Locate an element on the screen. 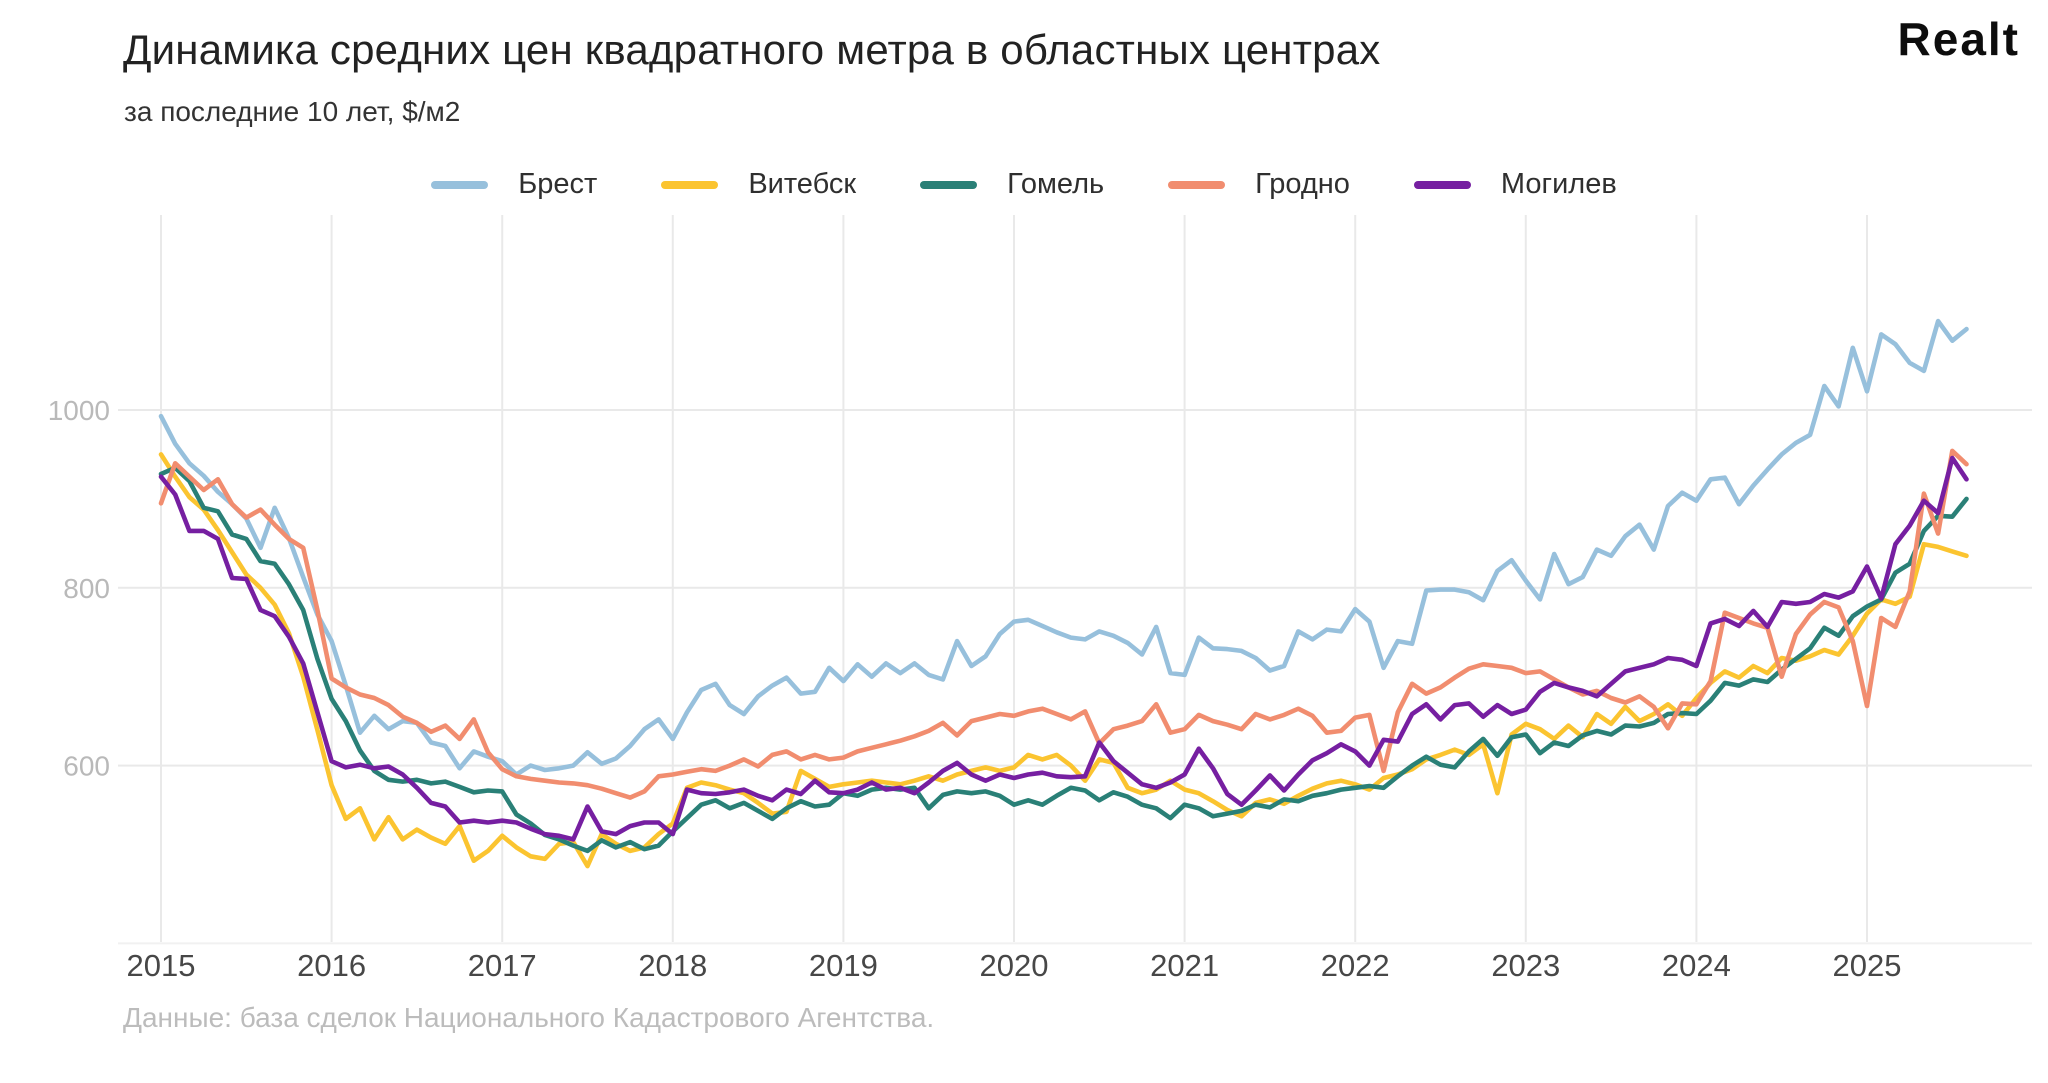 The width and height of the screenshot is (2048, 1083). x-axis-label: 2018 is located at coordinates (672, 965).